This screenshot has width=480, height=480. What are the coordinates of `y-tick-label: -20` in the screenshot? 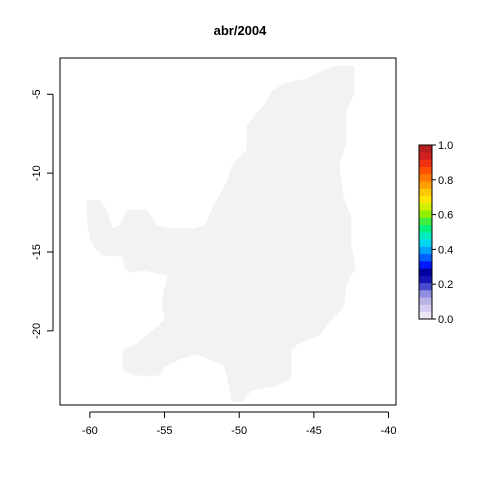 It's located at (37, 331).